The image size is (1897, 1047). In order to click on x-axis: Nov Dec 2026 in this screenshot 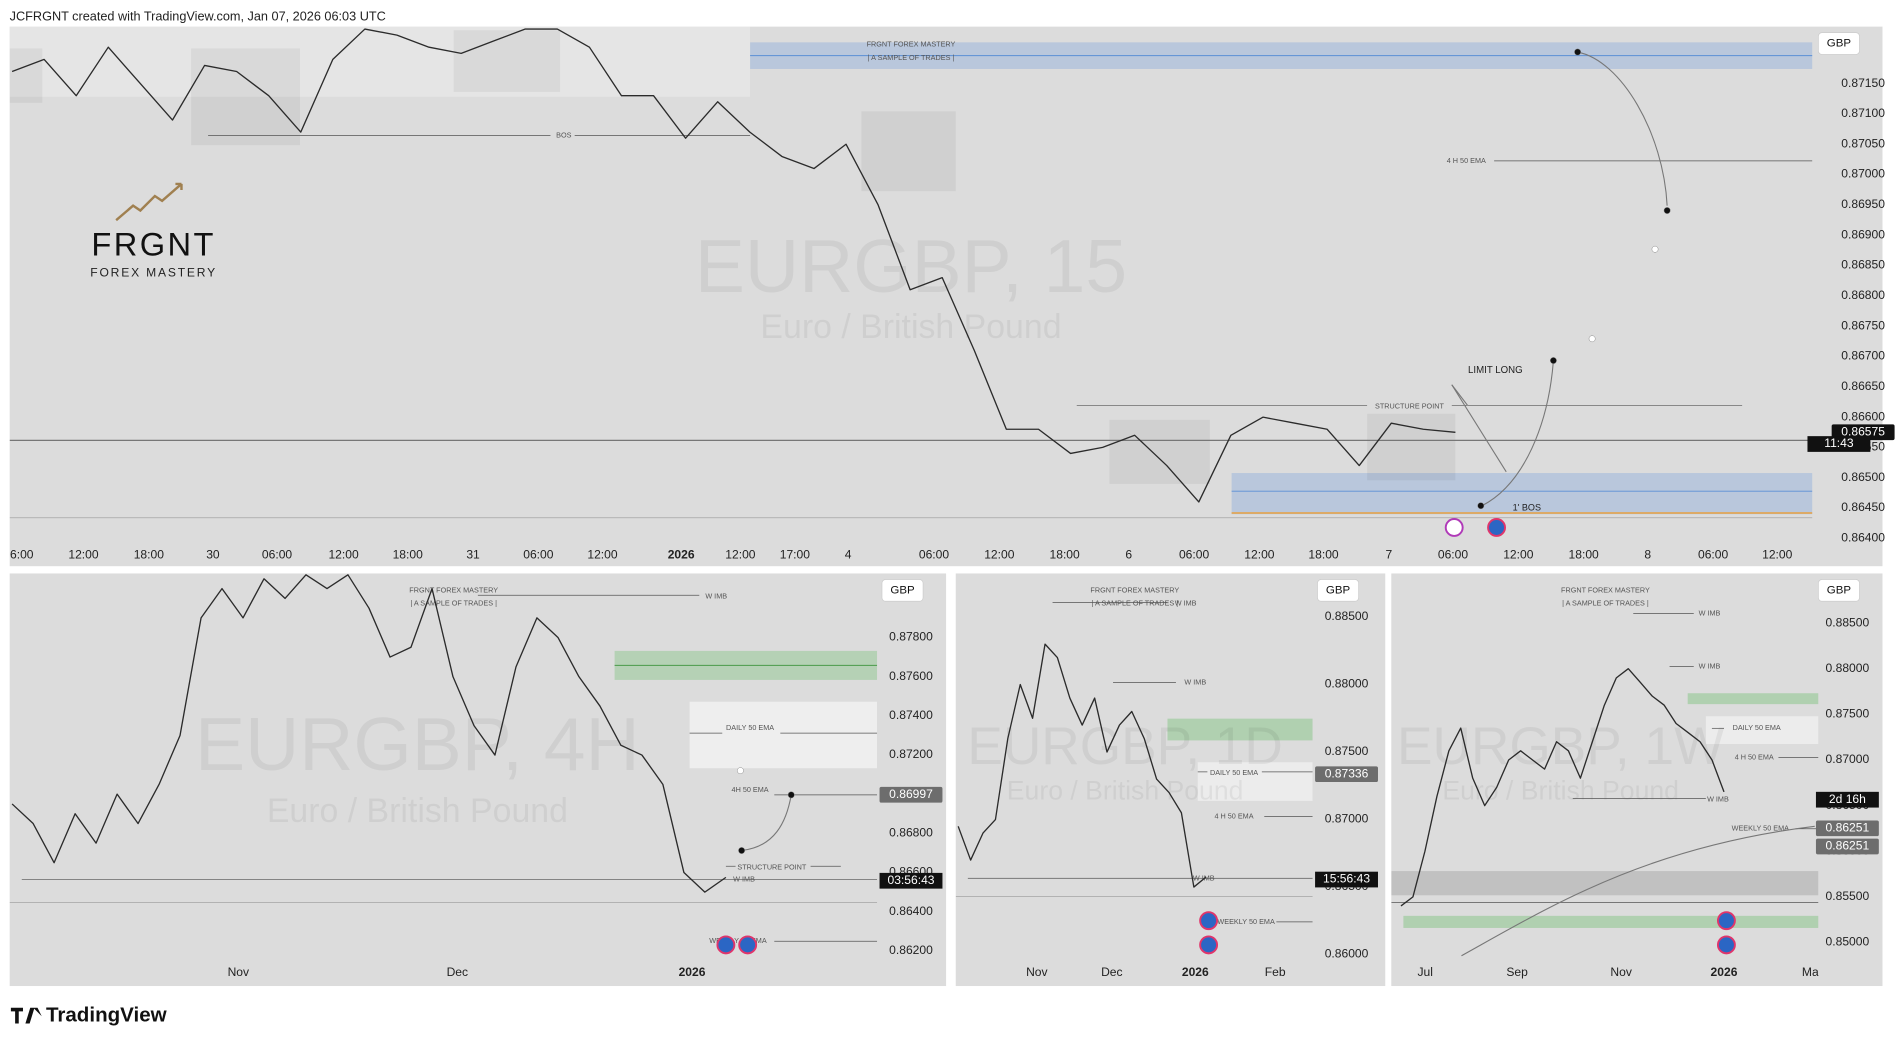, I will do `click(467, 972)`.